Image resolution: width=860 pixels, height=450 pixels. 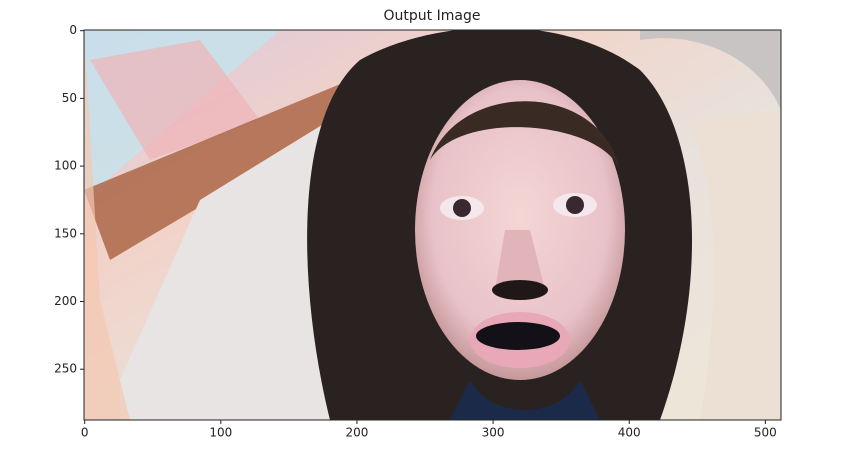 What do you see at coordinates (85, 433) in the screenshot?
I see `x-tick-label: 0` at bounding box center [85, 433].